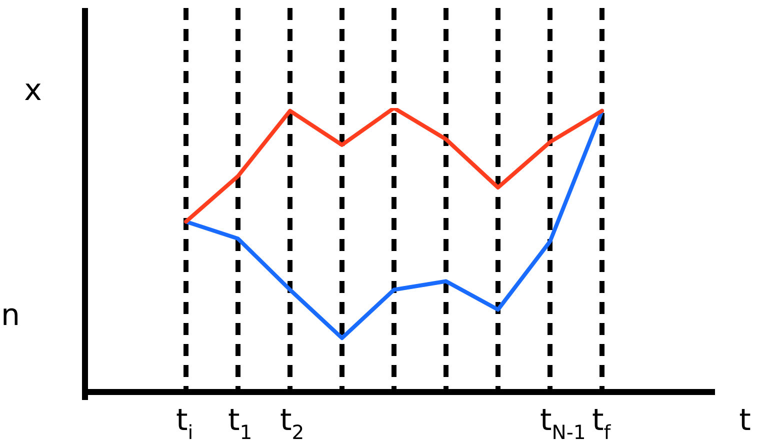  Describe the element at coordinates (745, 420) in the screenshot. I see `x-axis-title: t` at that location.